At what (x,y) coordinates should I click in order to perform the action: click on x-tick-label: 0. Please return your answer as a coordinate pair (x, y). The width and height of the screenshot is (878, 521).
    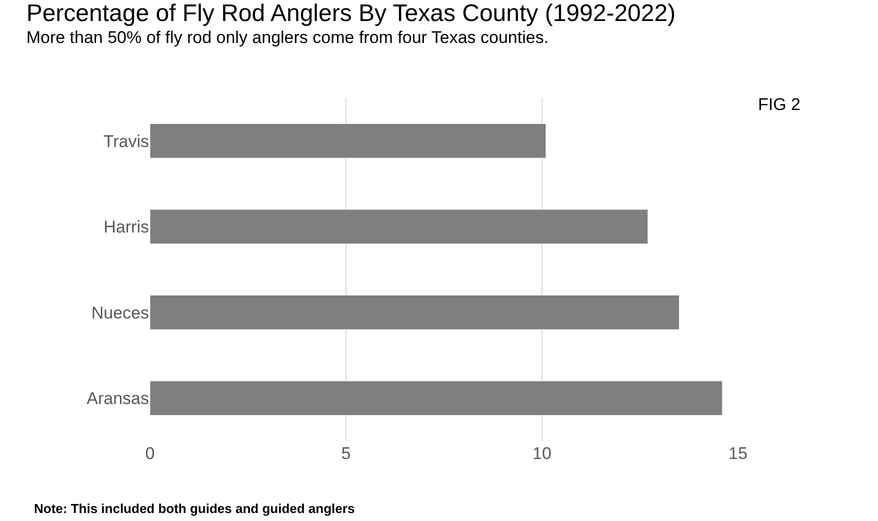
    Looking at the image, I should click on (150, 453).